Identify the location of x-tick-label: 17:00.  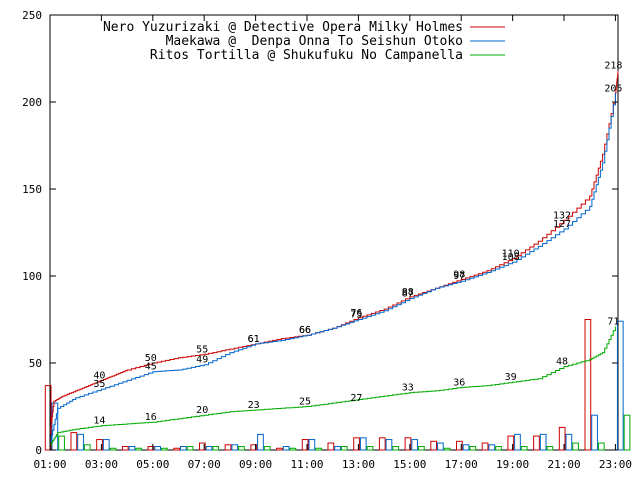
(461, 464).